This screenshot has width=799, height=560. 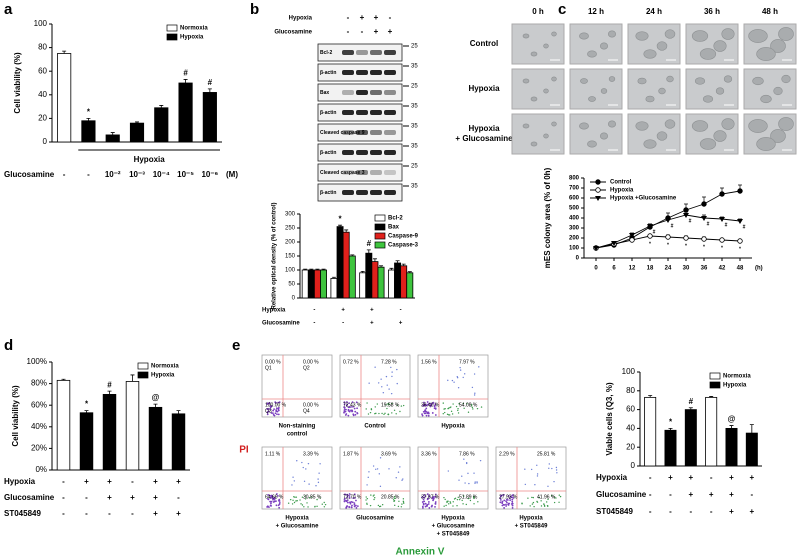 What do you see at coordinates (311, 362) in the screenshot?
I see `quadrant-value: 0.00 %` at bounding box center [311, 362].